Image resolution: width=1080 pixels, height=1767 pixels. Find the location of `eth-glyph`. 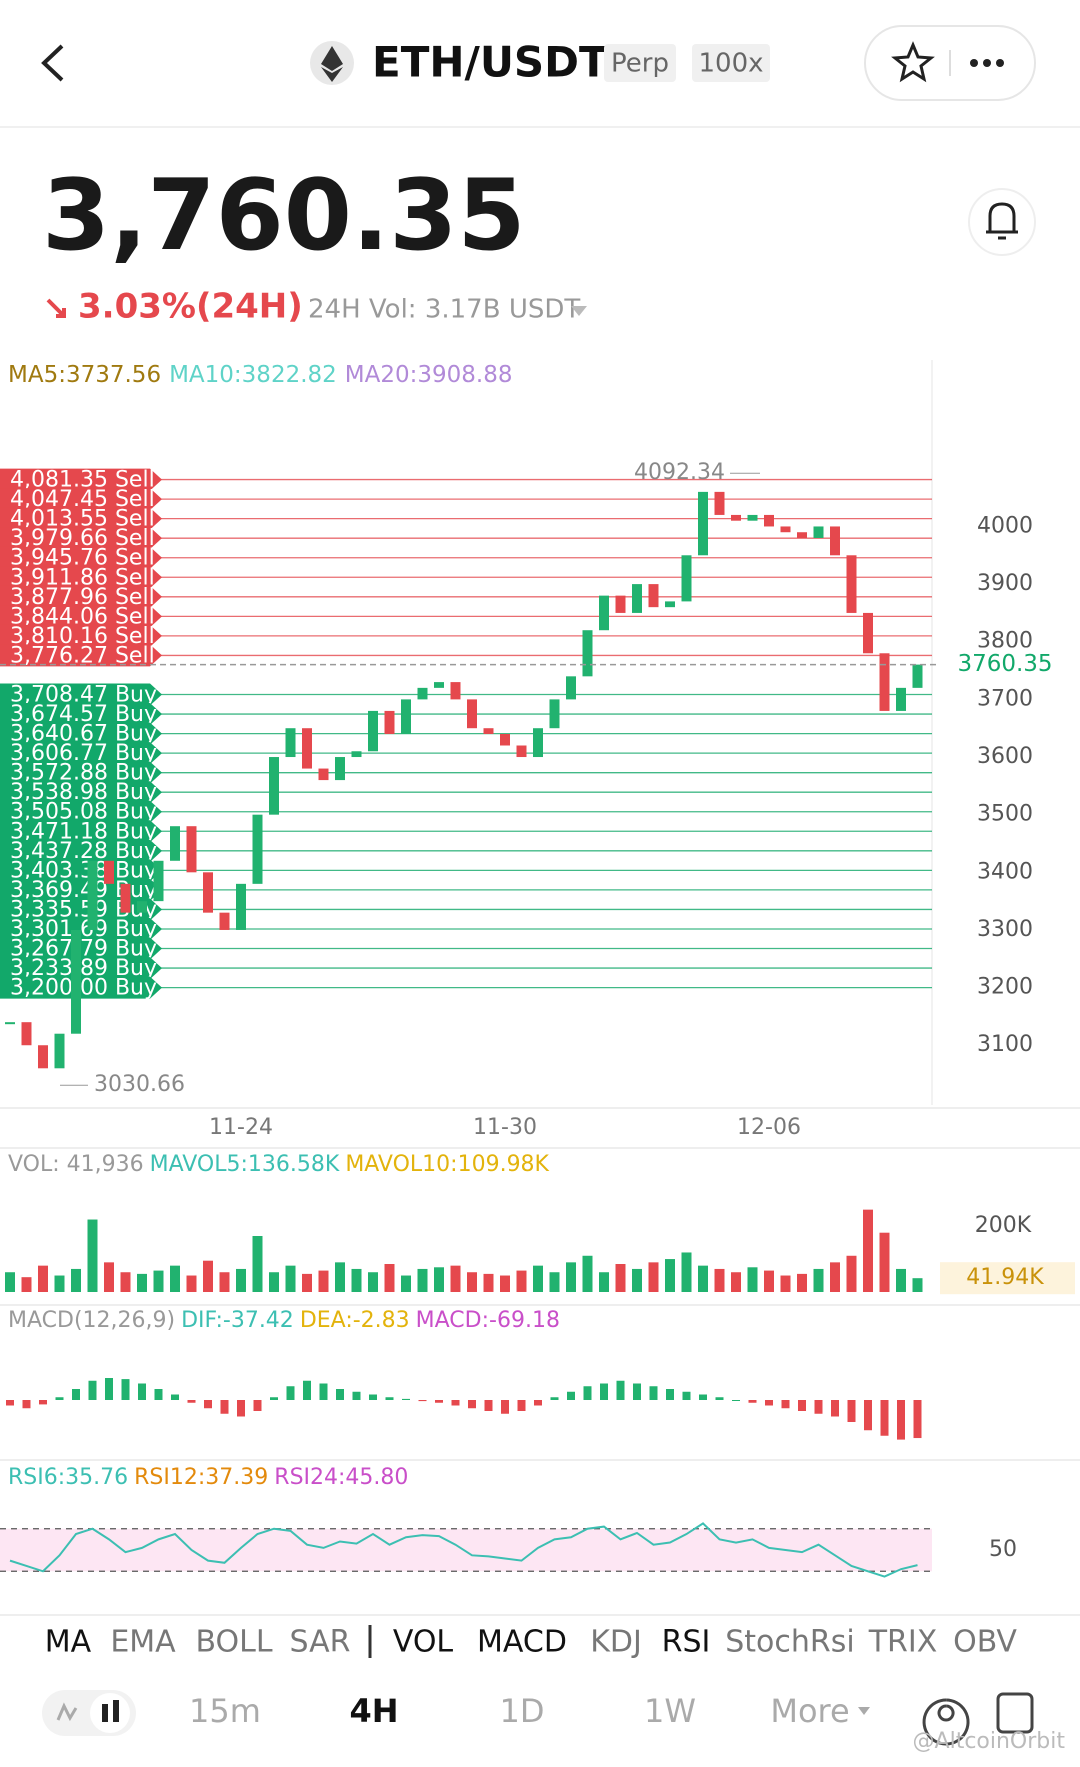

eth-glyph is located at coordinates (332, 64).